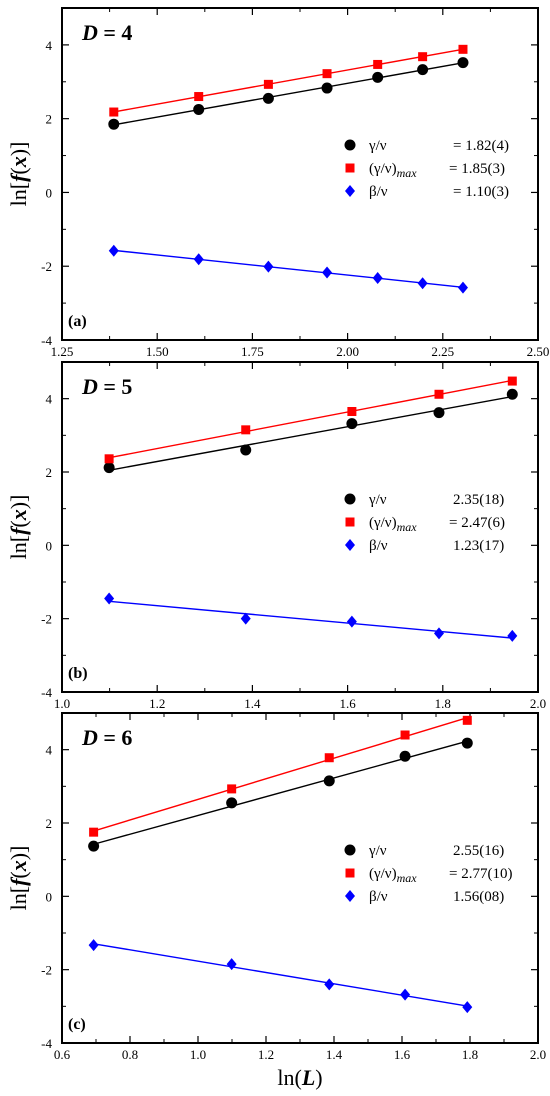  What do you see at coordinates (538, 703) in the screenshot?
I see `x-tick-label: 2.0` at bounding box center [538, 703].